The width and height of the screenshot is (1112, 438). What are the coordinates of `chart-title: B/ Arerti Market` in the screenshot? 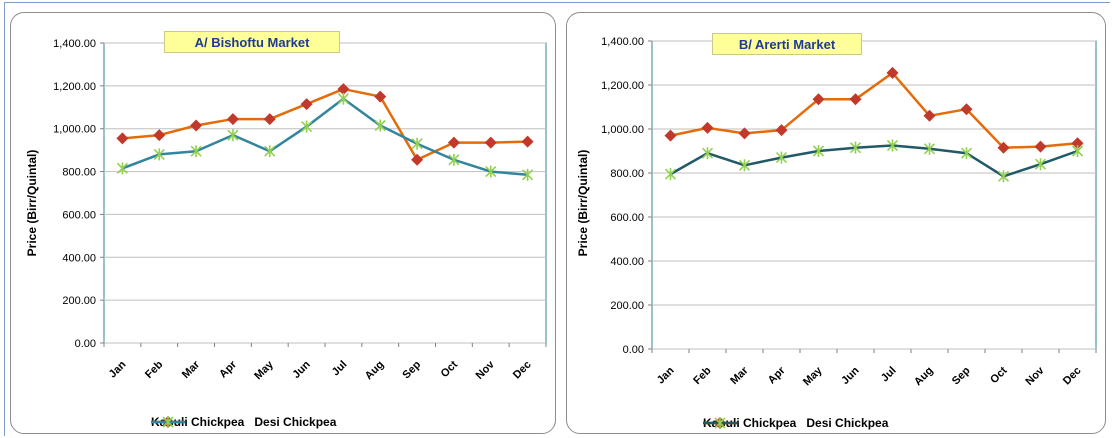 It's located at (787, 44).